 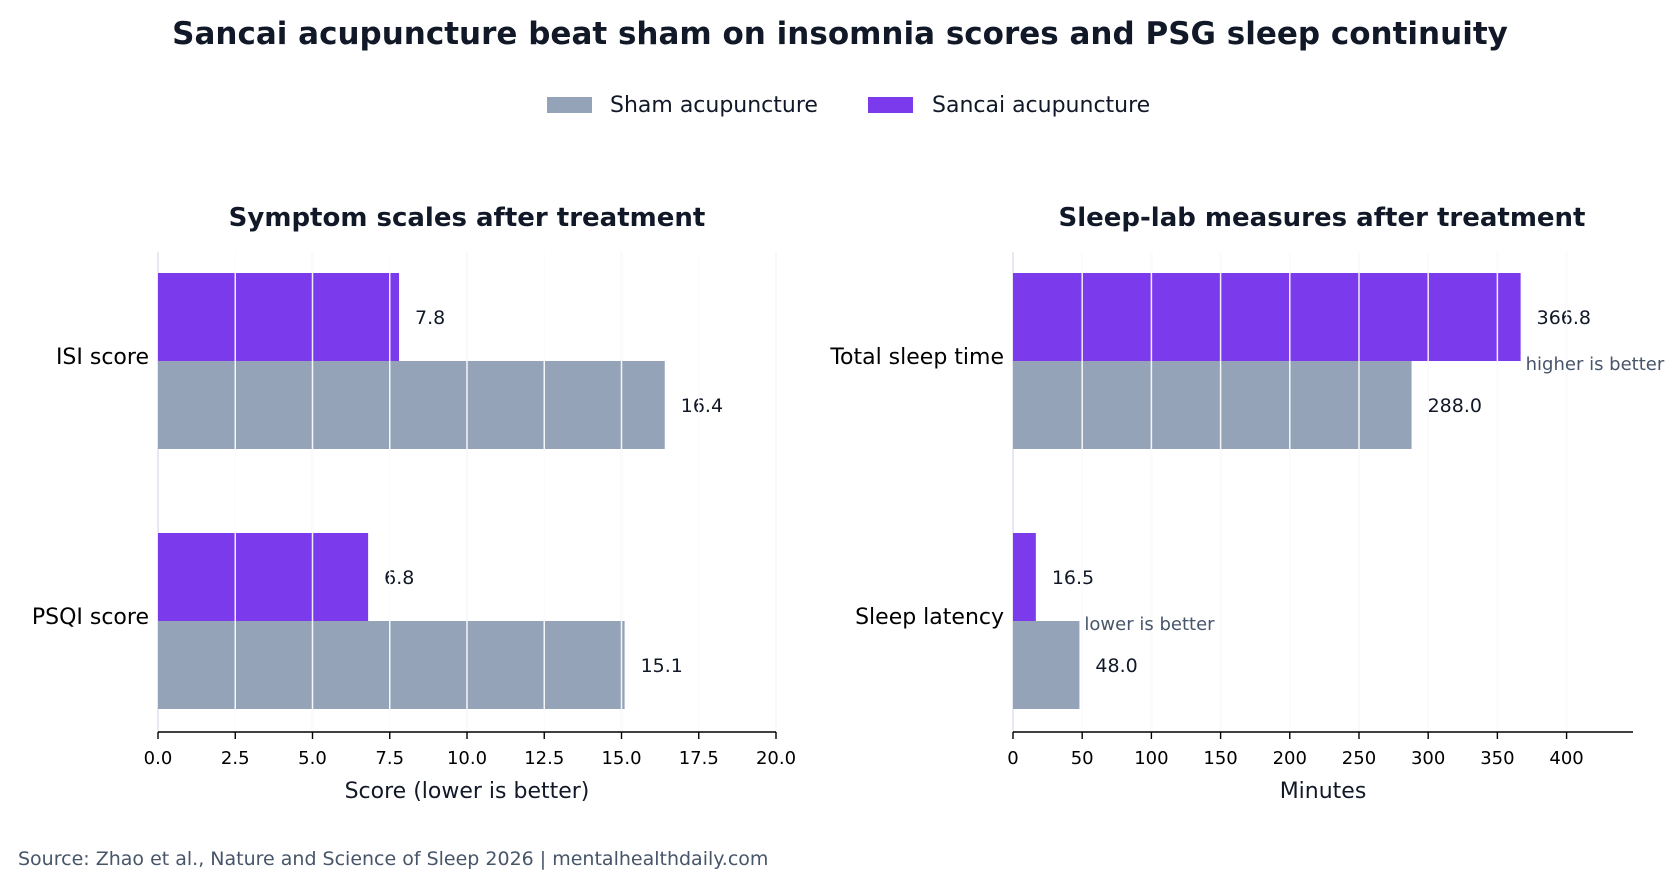 I want to click on x-tick-label: 100, so click(x=1151, y=758).